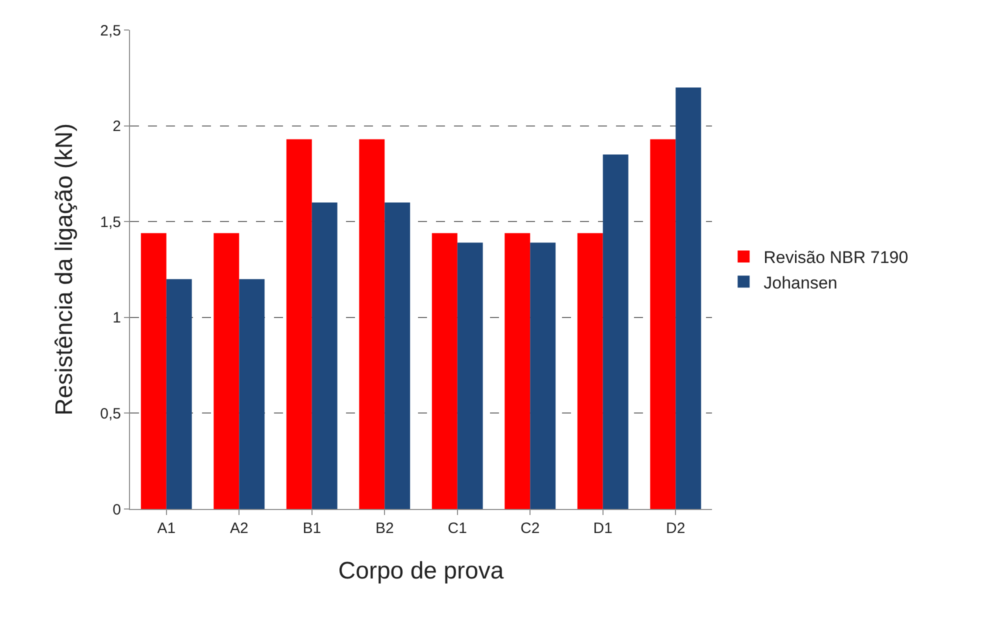  What do you see at coordinates (457, 528) in the screenshot?
I see `x-tick-label: C1` at bounding box center [457, 528].